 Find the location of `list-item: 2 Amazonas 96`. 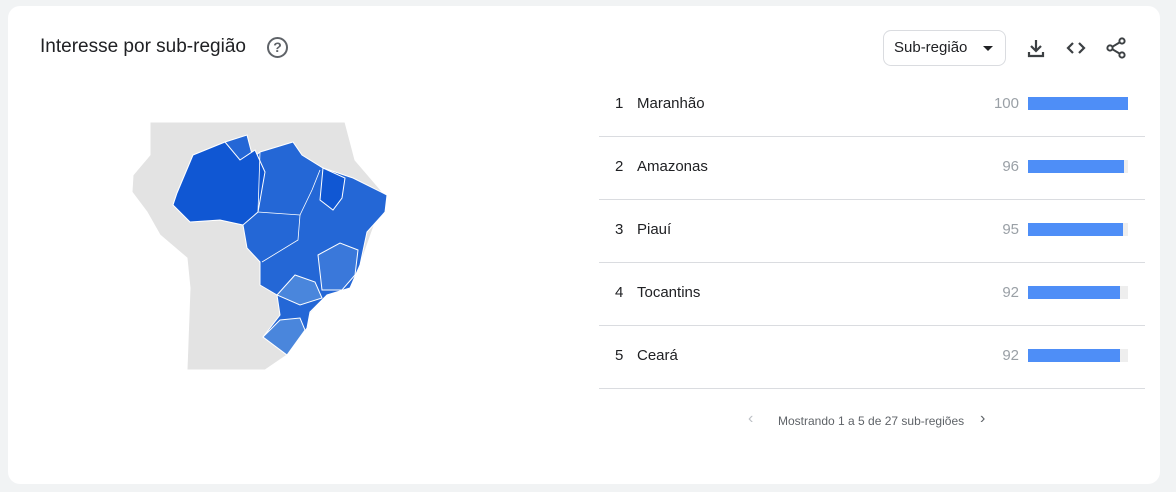

list-item: 2 Amazonas 96 is located at coordinates (872, 168).